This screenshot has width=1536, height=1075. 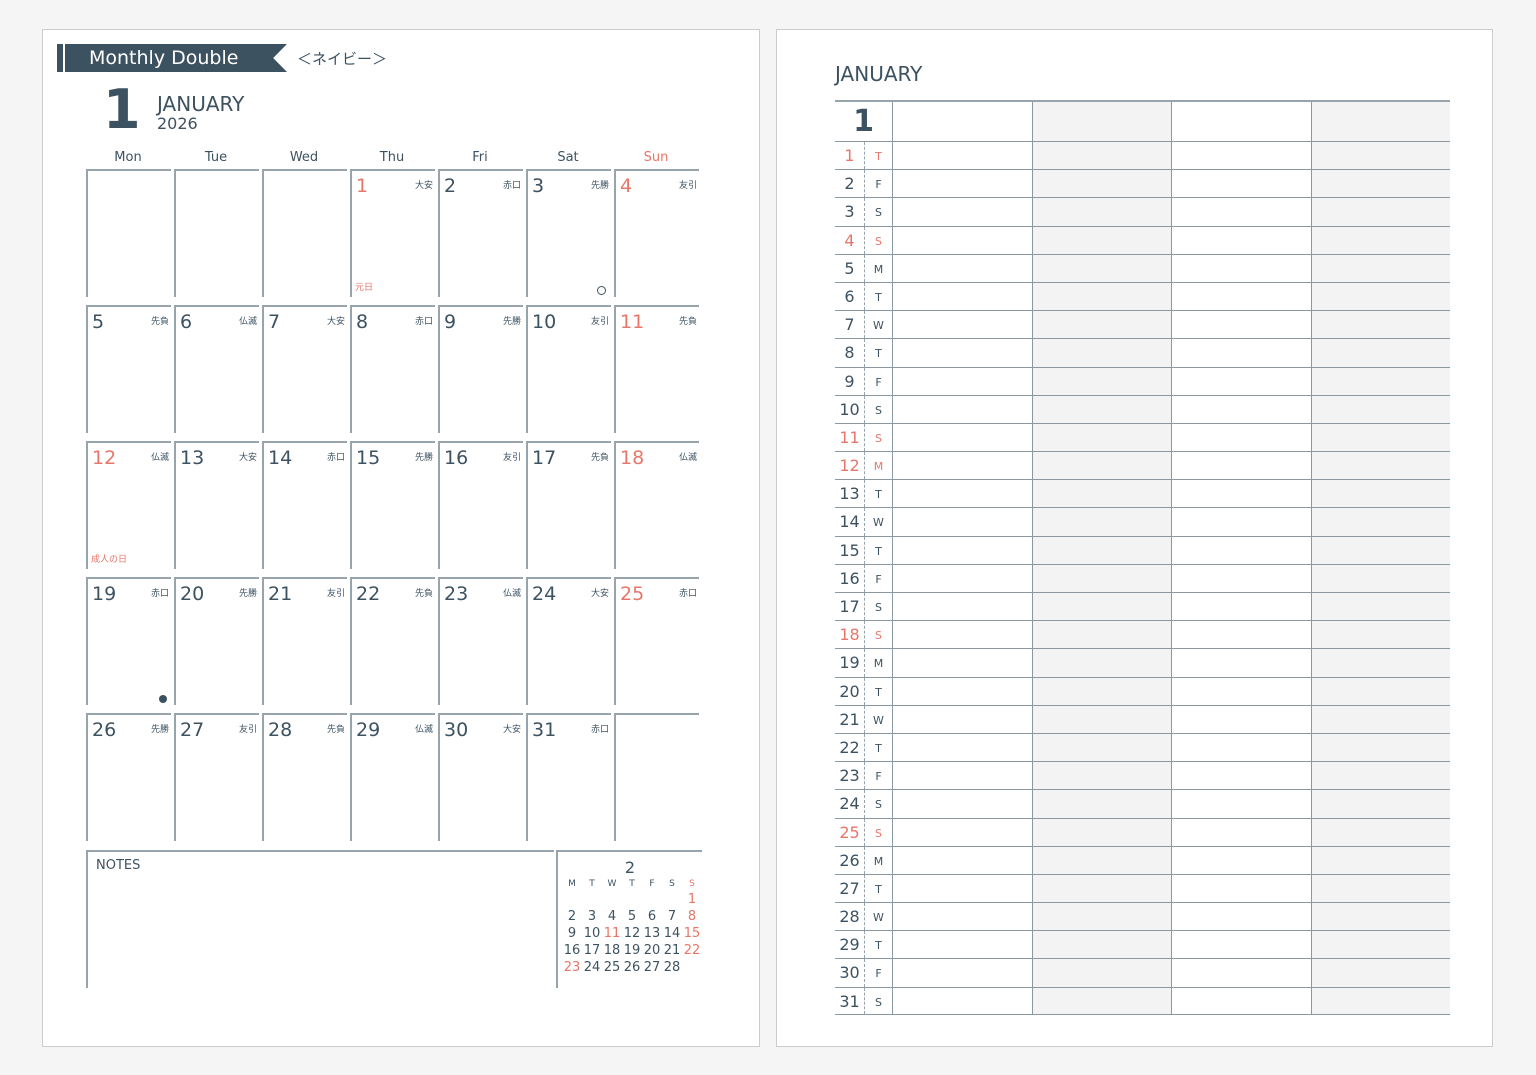 I want to click on day-row: 31 S, so click(x=1142, y=1000).